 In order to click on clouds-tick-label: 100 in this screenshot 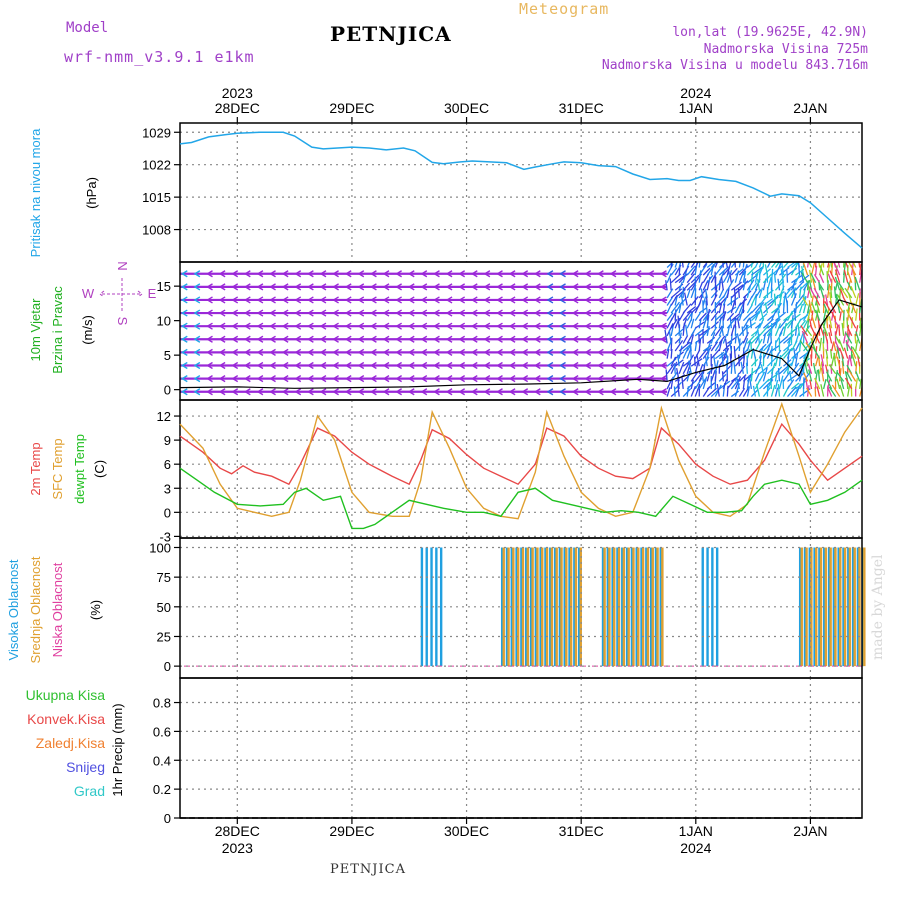, I will do `click(160, 547)`.